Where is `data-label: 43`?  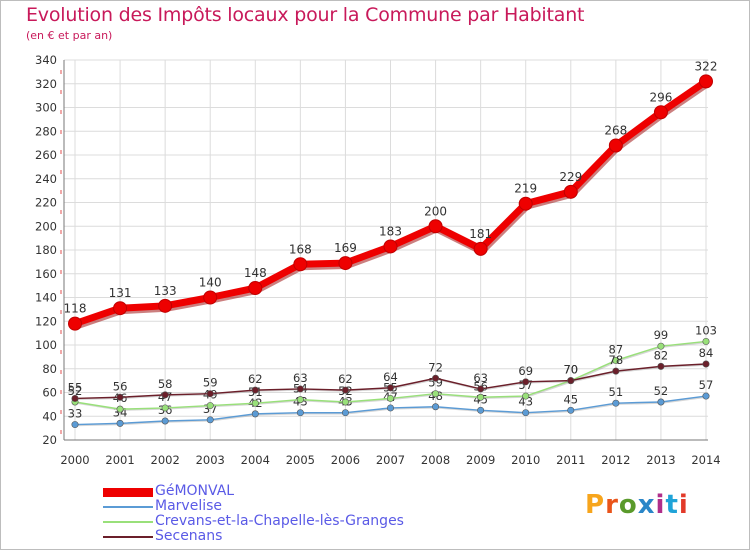 data-label: 43 is located at coordinates (525, 402).